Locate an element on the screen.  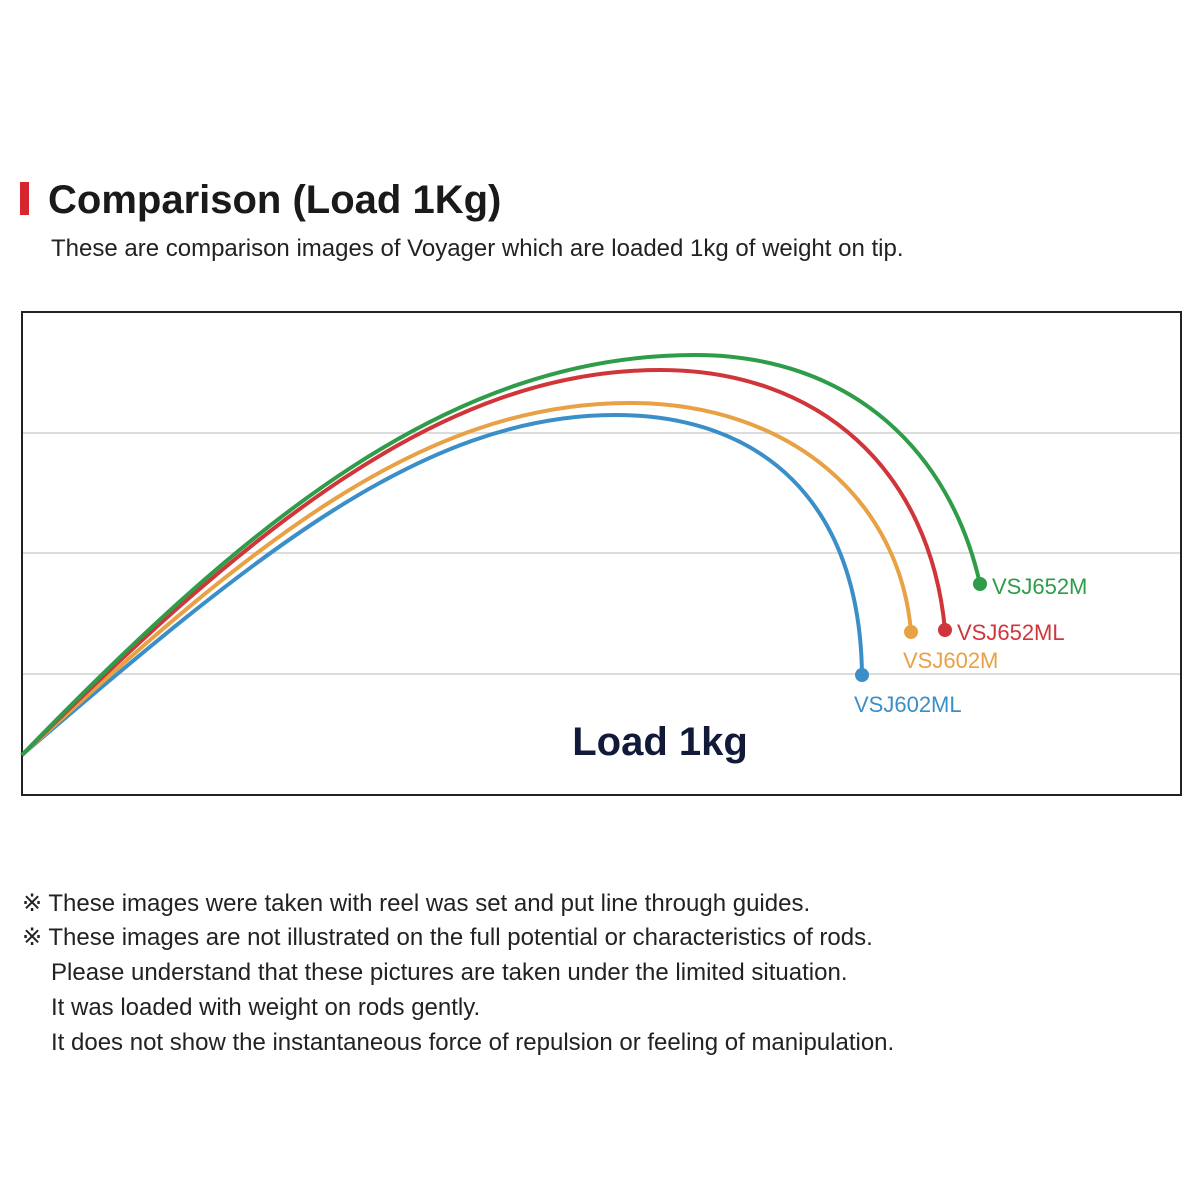
rod-label: VSJ602ML is located at coordinates (908, 704).